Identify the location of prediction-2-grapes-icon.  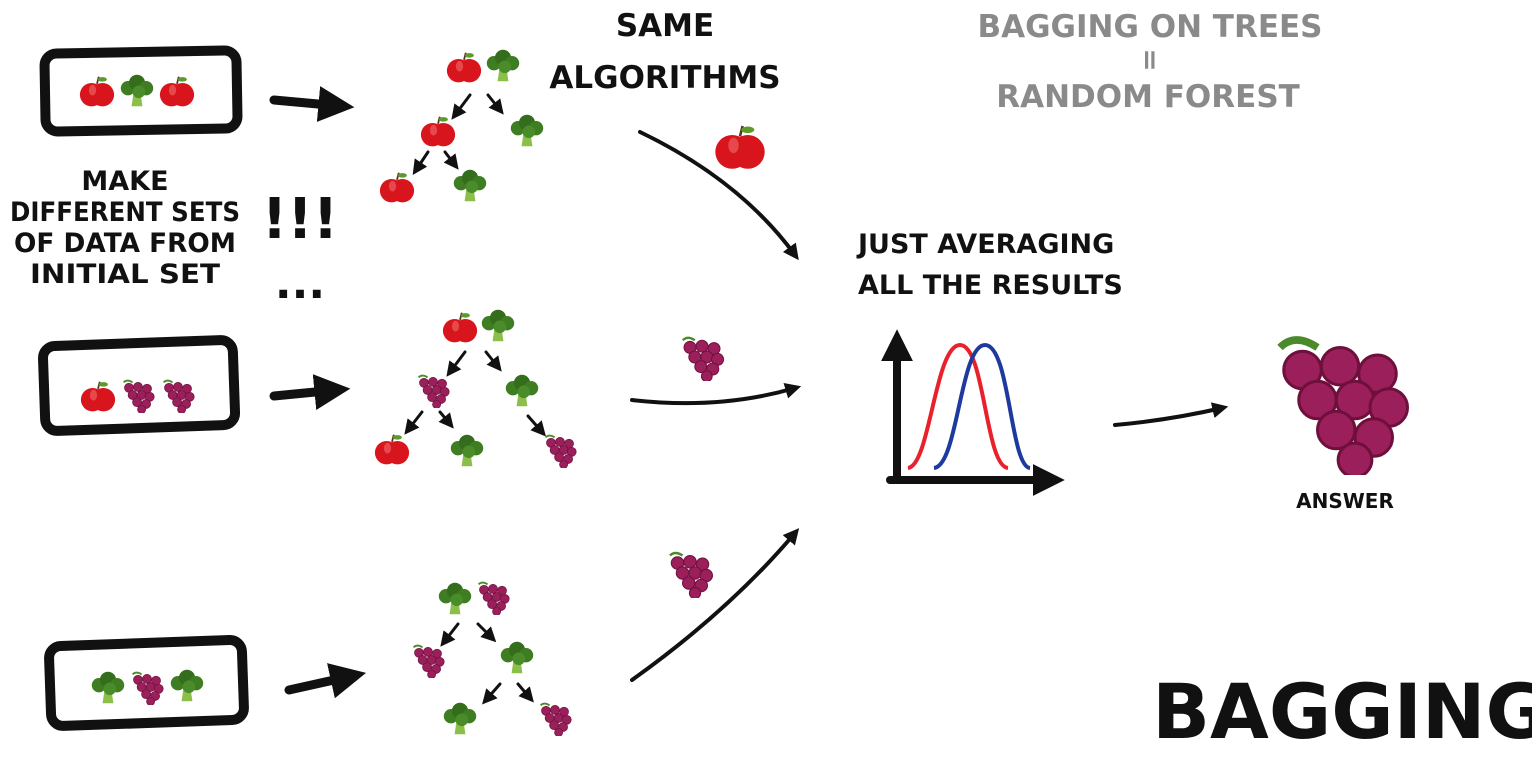
(703, 358).